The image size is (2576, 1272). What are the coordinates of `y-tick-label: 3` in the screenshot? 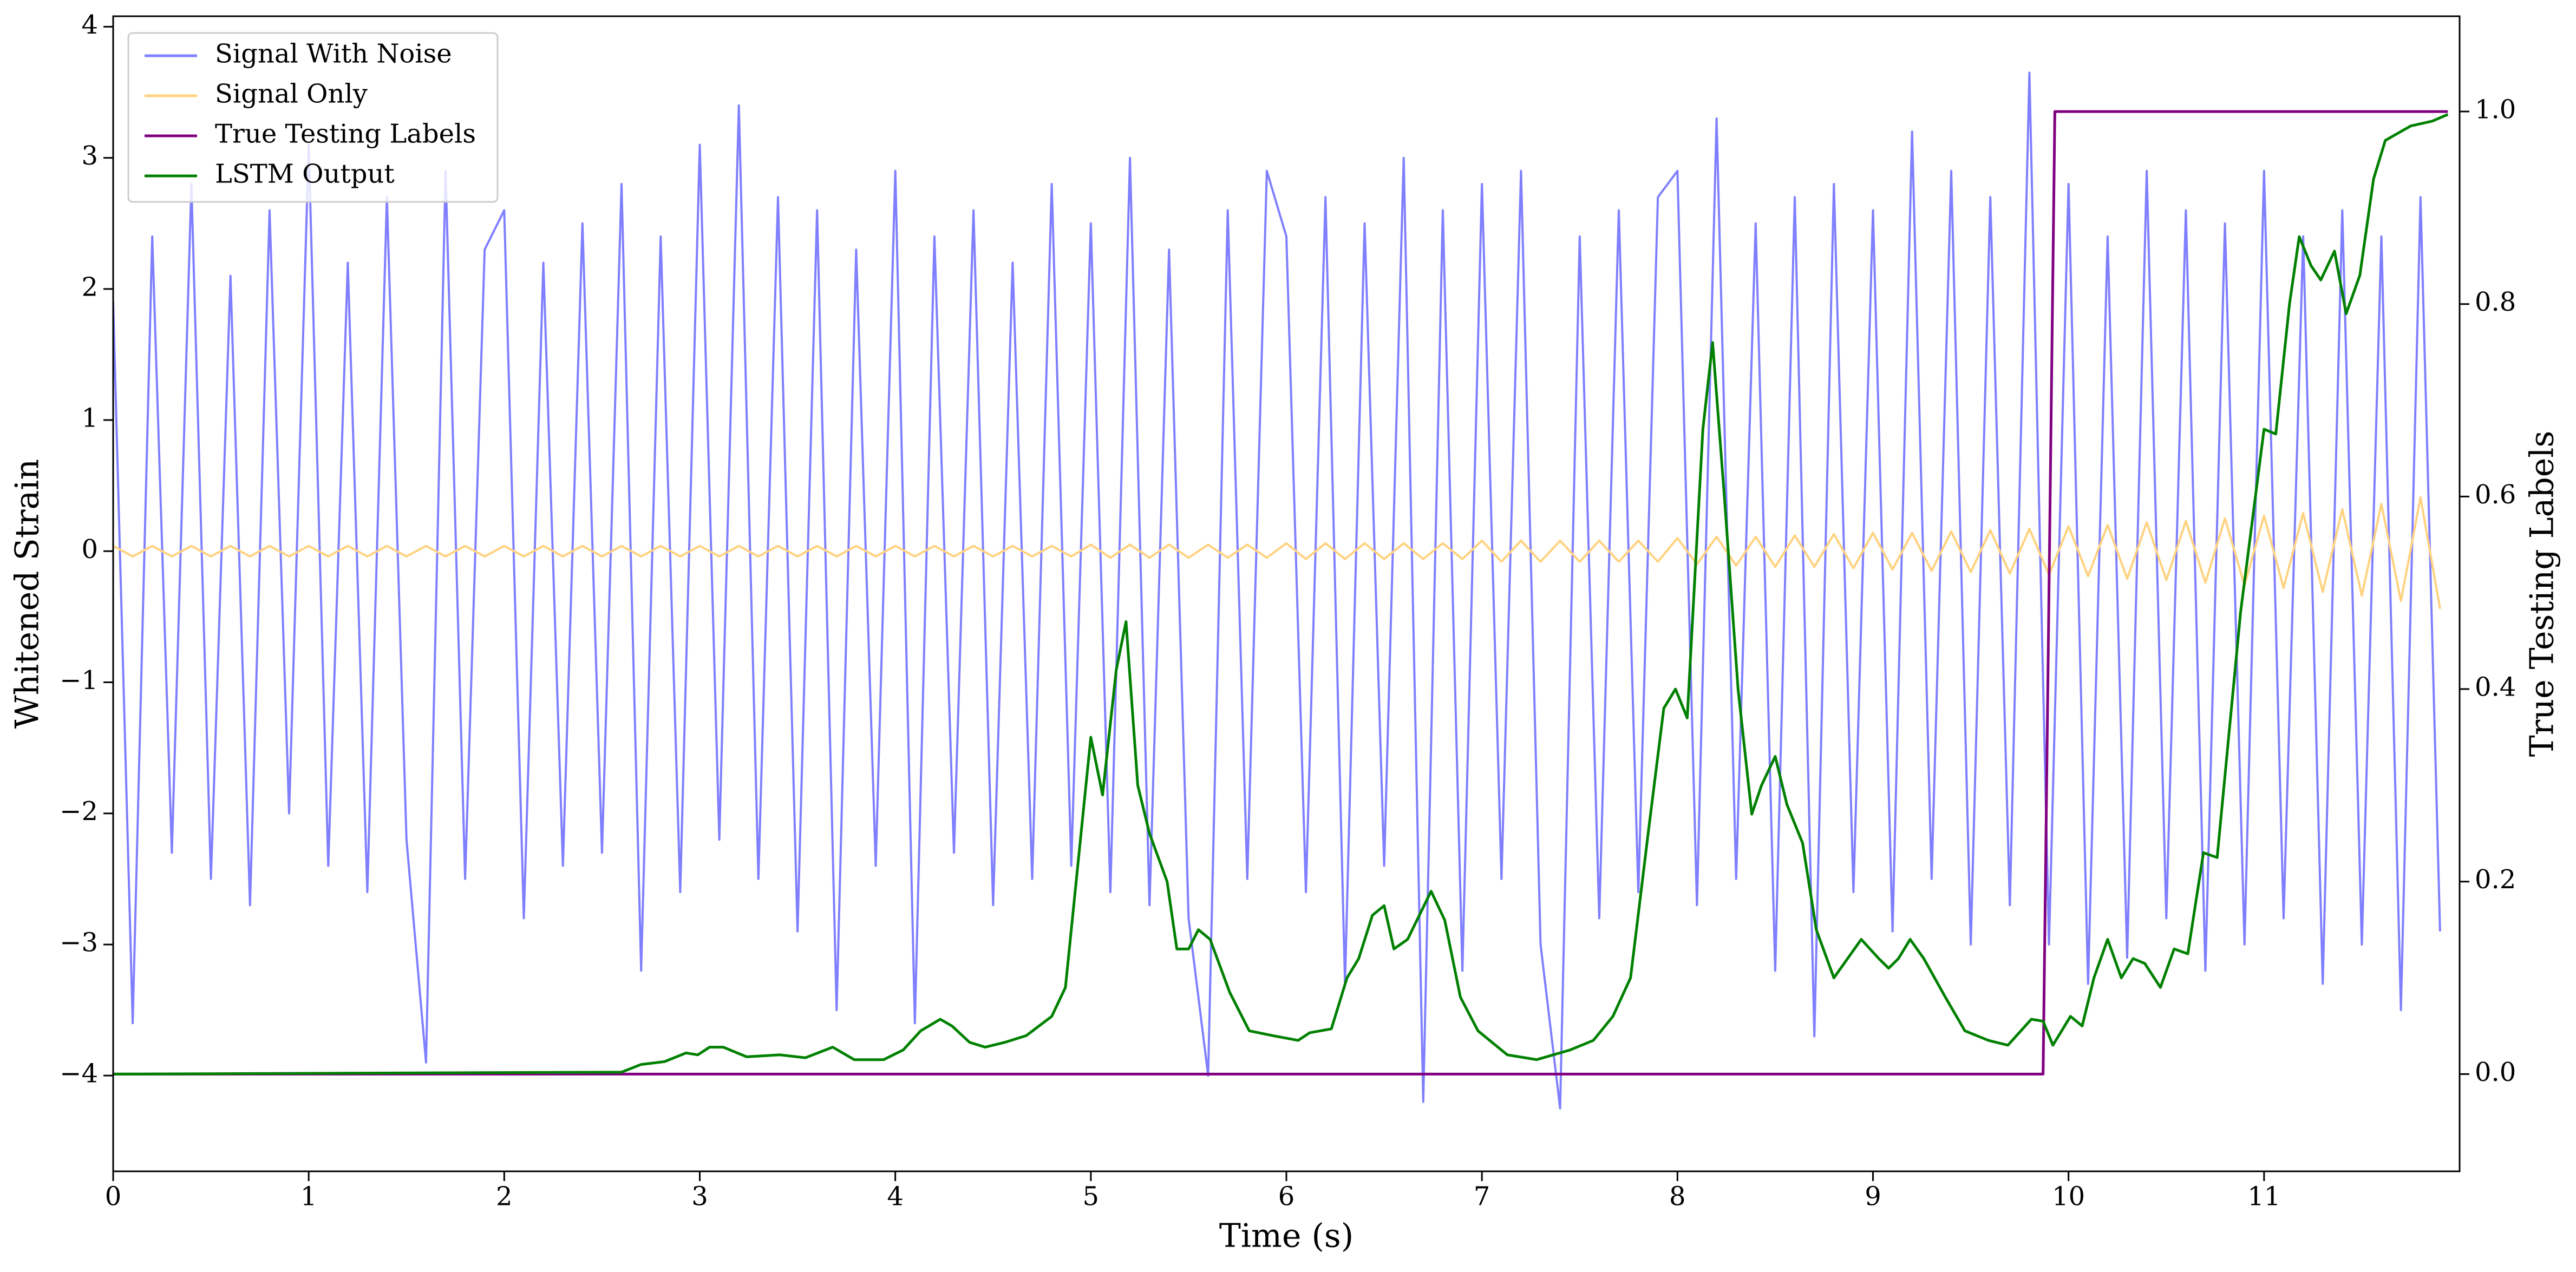 It's located at (90, 156).